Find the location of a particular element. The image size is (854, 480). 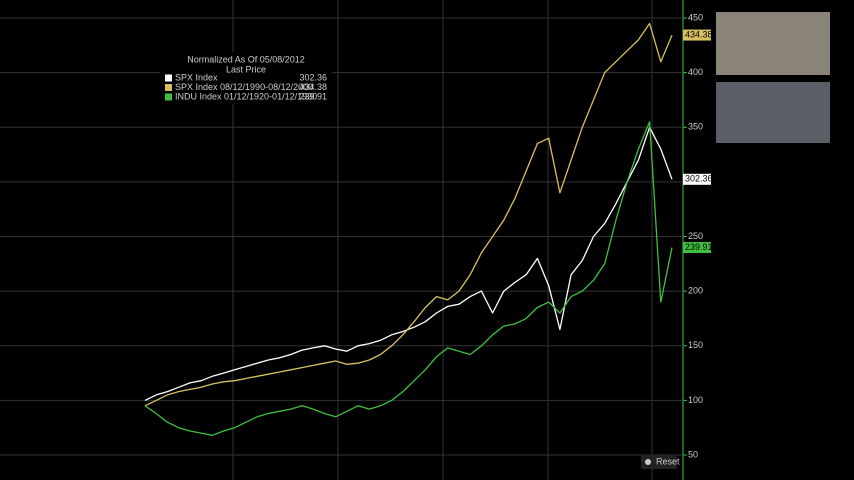

legend-value: 434.38 is located at coordinates (313, 87).